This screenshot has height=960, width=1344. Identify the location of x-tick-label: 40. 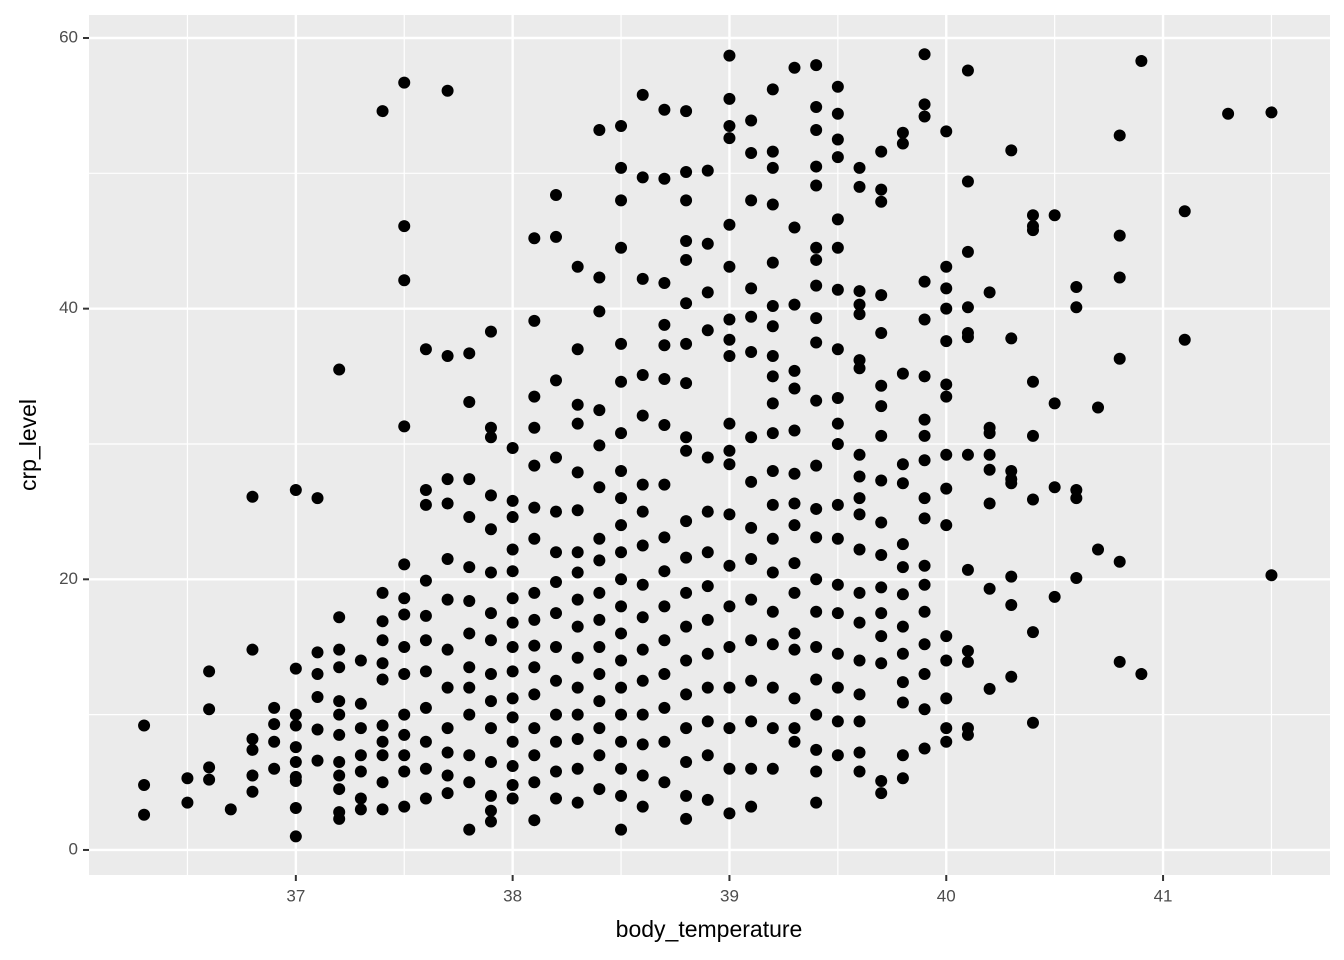
(946, 895).